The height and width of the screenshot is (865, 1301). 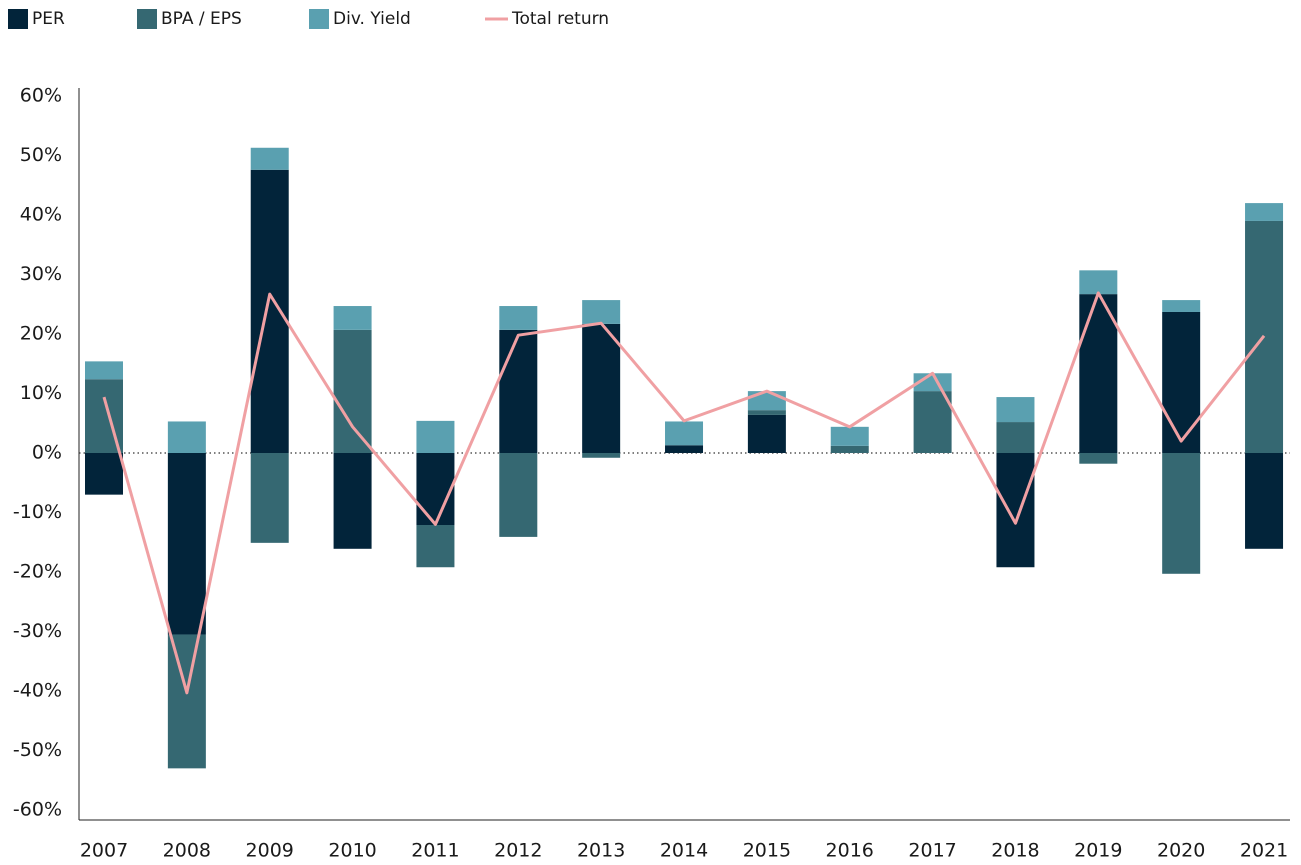 I want to click on x-tick-label: 2014, so click(x=684, y=851).